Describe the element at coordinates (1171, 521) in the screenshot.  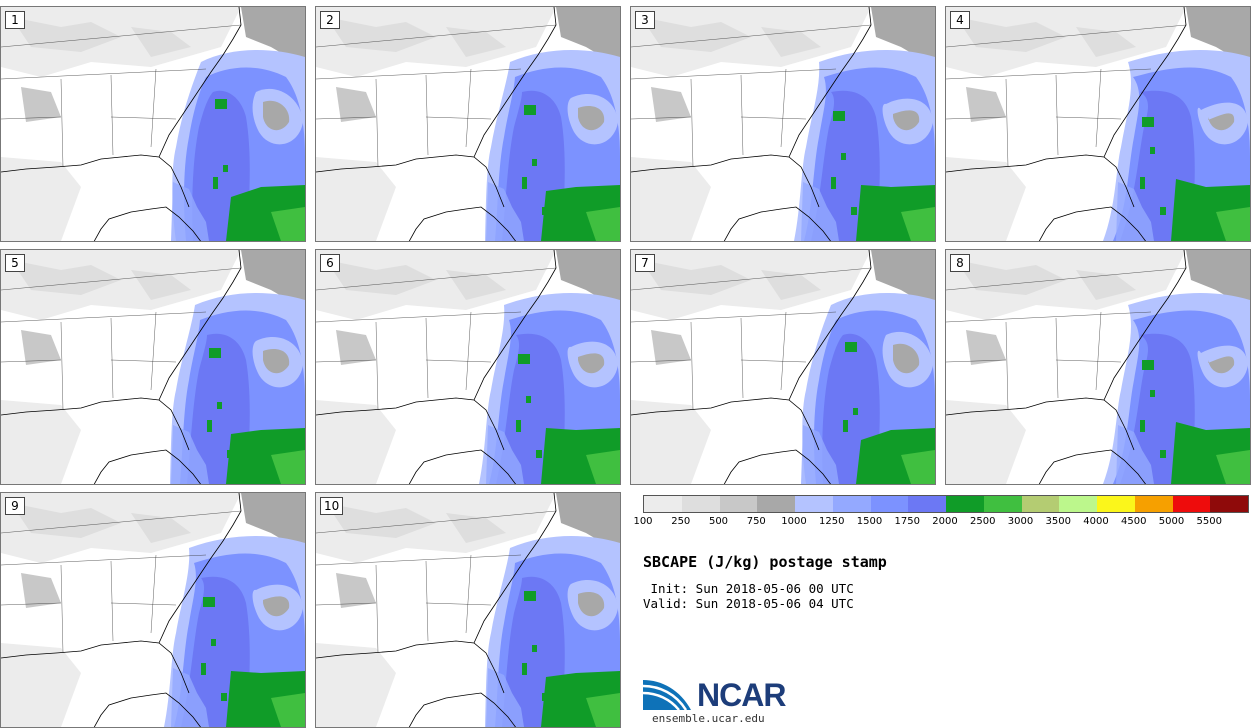
I see `color-scale-tick-label: 5000` at that location.